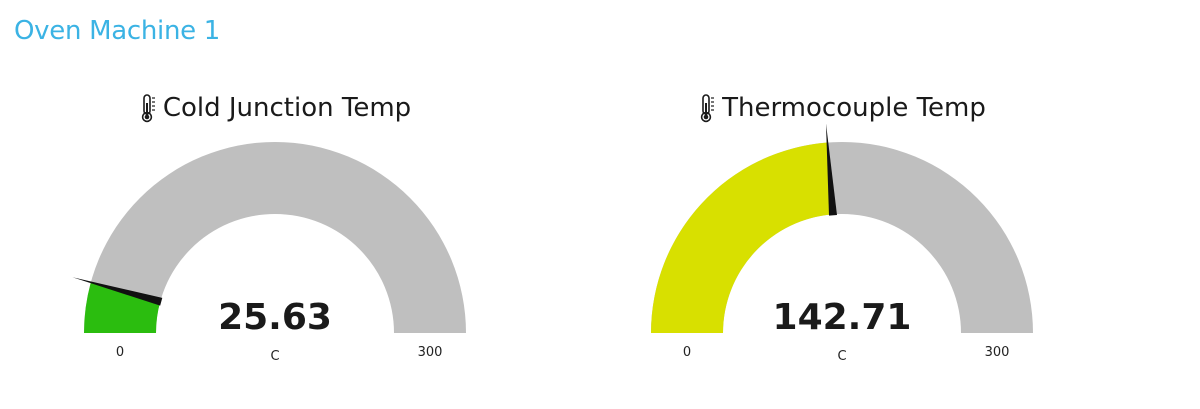 The image size is (1200, 409). I want to click on gauge-header: Thermocouple Temp, so click(842, 108).